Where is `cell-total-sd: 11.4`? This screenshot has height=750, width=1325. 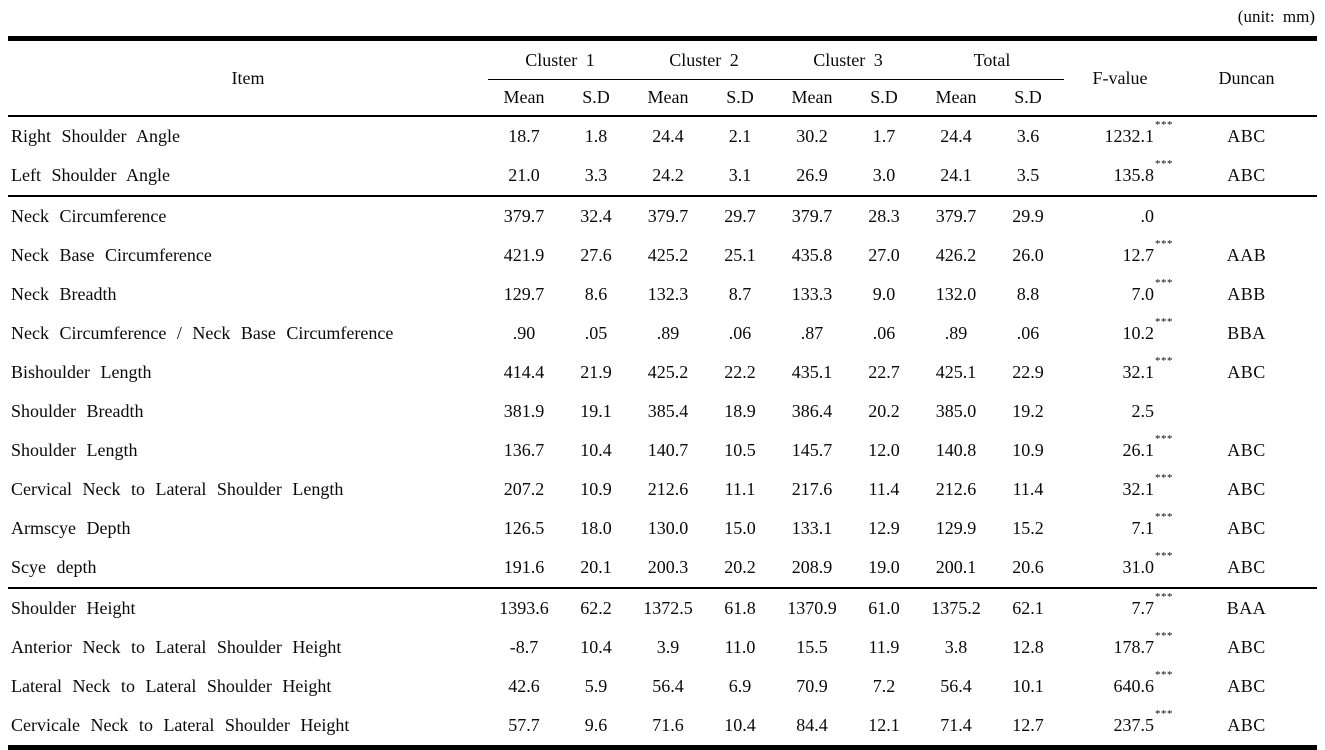
cell-total-sd: 11.4 is located at coordinates (1028, 489).